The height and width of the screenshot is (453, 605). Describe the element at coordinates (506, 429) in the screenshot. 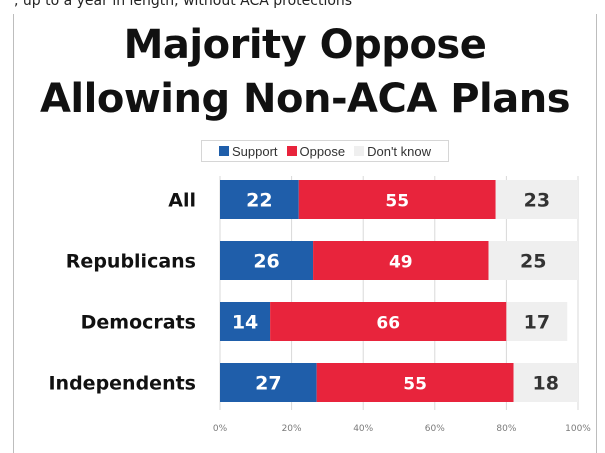

I see `x-tick-label: 80%` at that location.